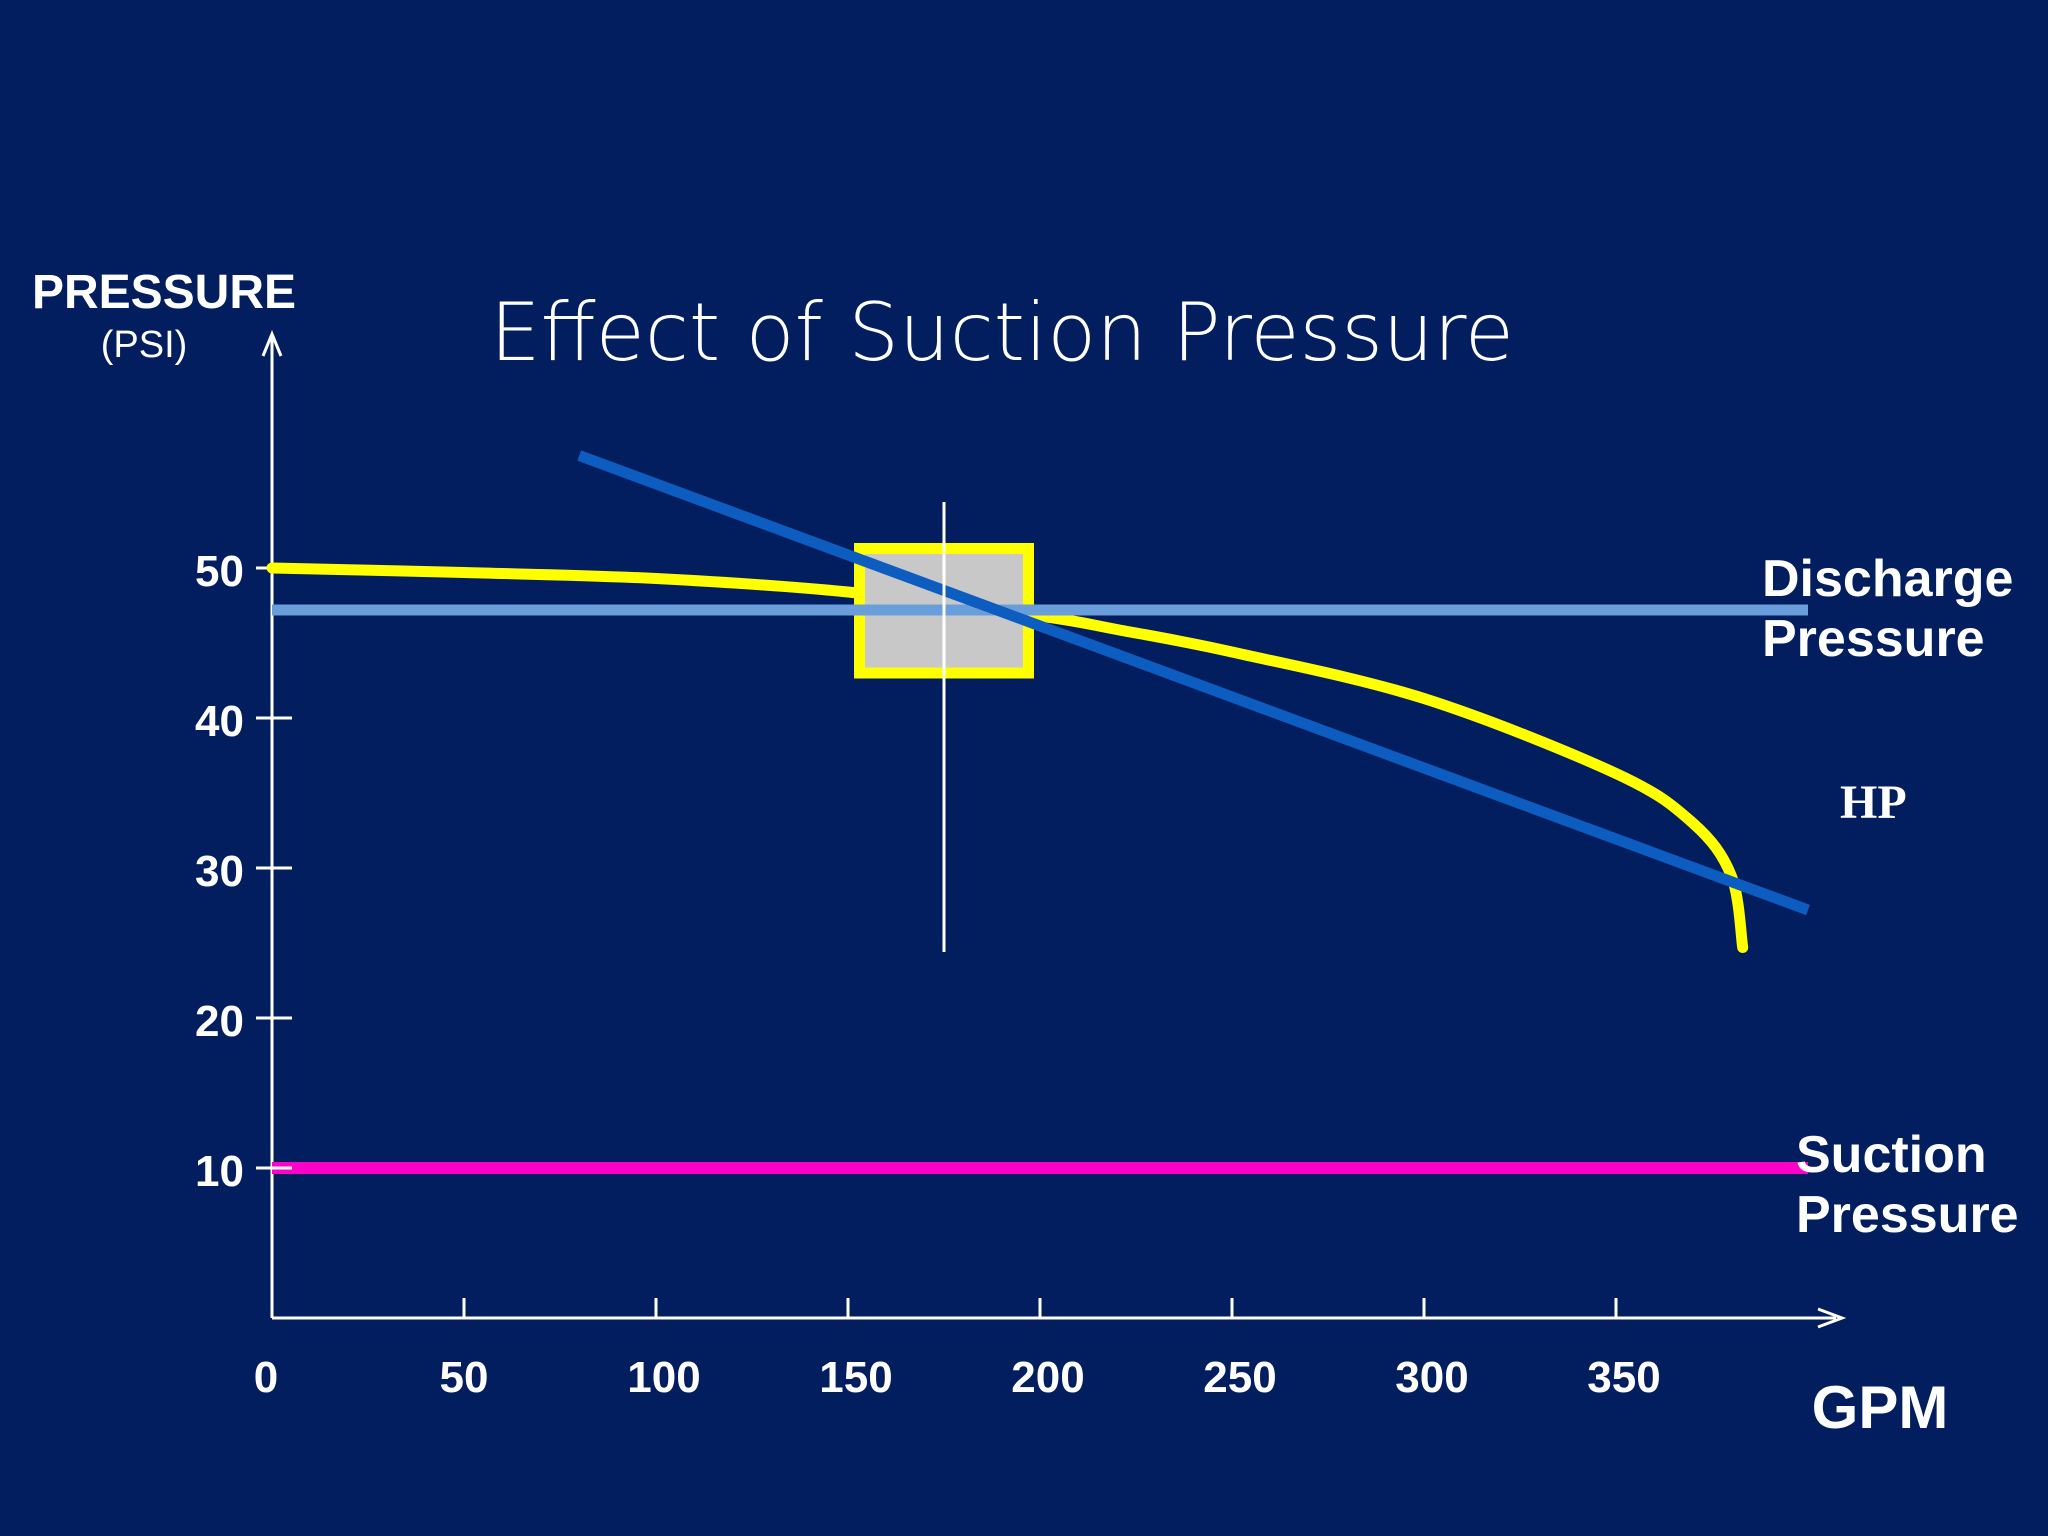  I want to click on x-tick-label: 200, so click(1047, 1377).